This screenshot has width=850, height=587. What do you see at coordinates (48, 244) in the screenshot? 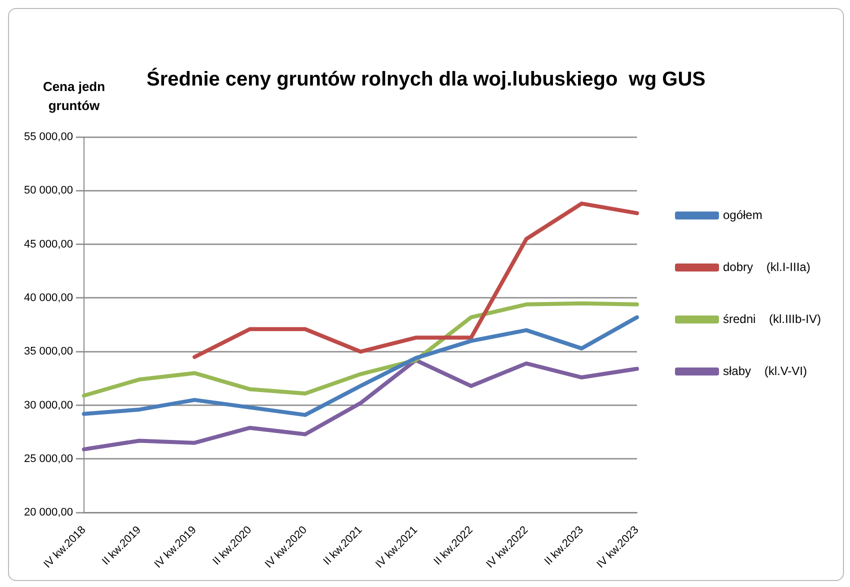
I see `y-tick-label: 45 000,00` at bounding box center [48, 244].